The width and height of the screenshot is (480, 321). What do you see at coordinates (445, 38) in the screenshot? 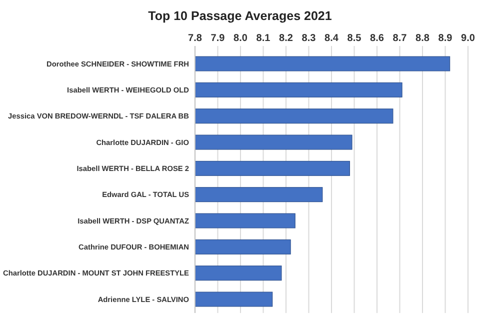
I see `x-tick-label: 8.9` at bounding box center [445, 38].